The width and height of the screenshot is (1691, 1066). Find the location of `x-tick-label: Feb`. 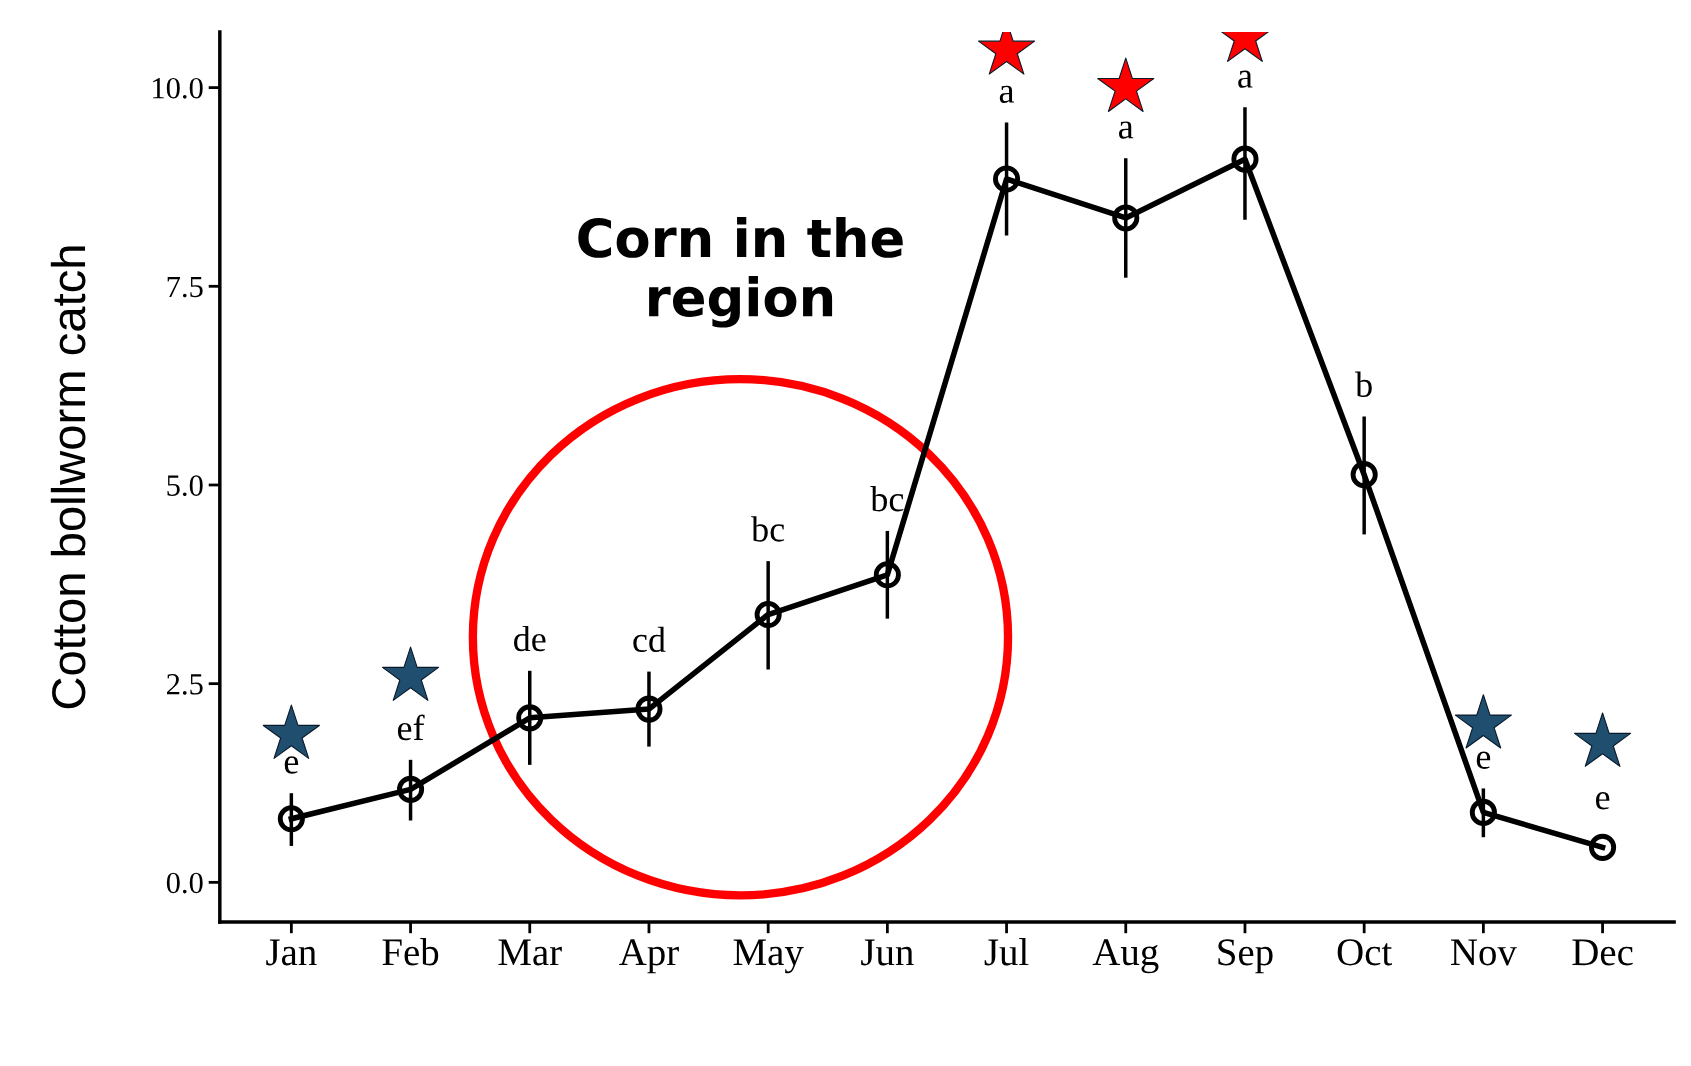

x-tick-label: Feb is located at coordinates (410, 952).